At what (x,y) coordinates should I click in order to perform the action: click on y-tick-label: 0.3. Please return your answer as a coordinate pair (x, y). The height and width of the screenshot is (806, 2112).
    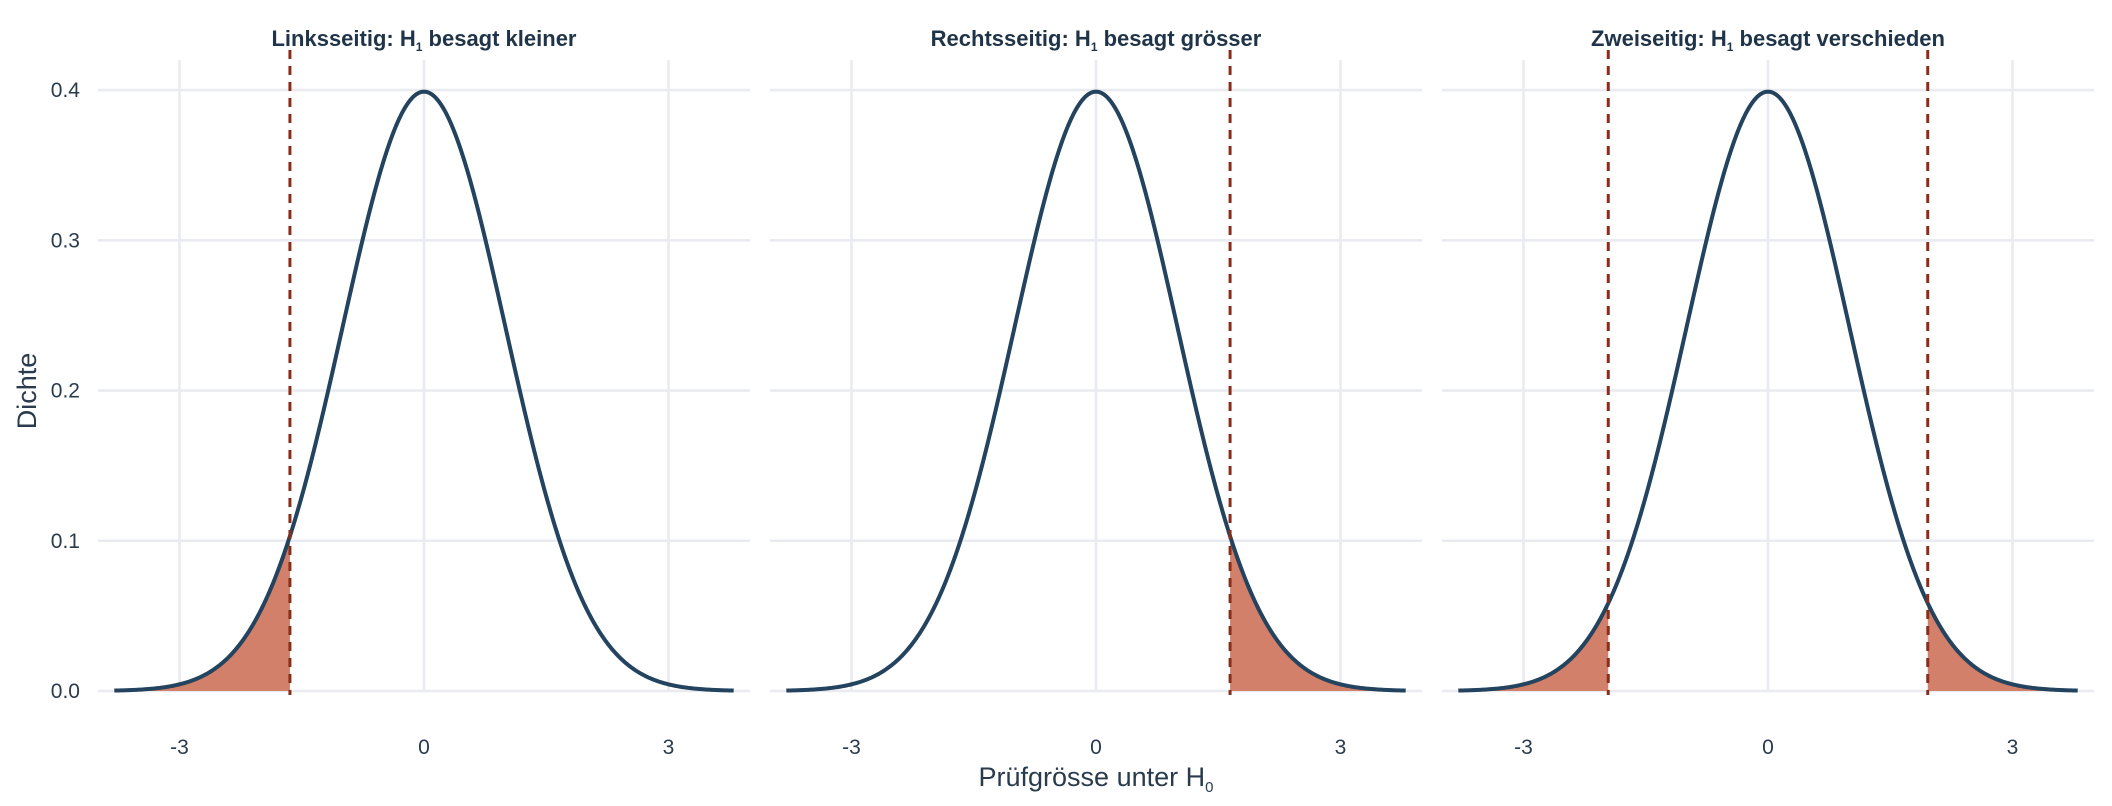
    Looking at the image, I should click on (65, 240).